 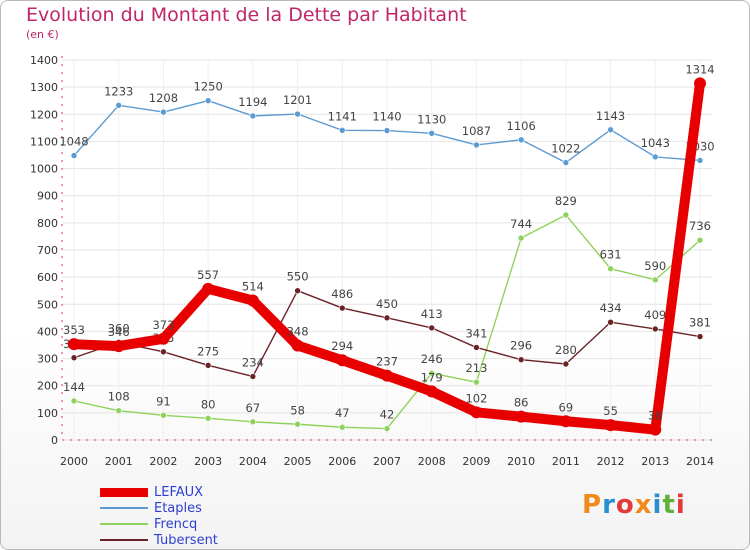 What do you see at coordinates (669, 505) in the screenshot?
I see `logo-letter: t` at bounding box center [669, 505].